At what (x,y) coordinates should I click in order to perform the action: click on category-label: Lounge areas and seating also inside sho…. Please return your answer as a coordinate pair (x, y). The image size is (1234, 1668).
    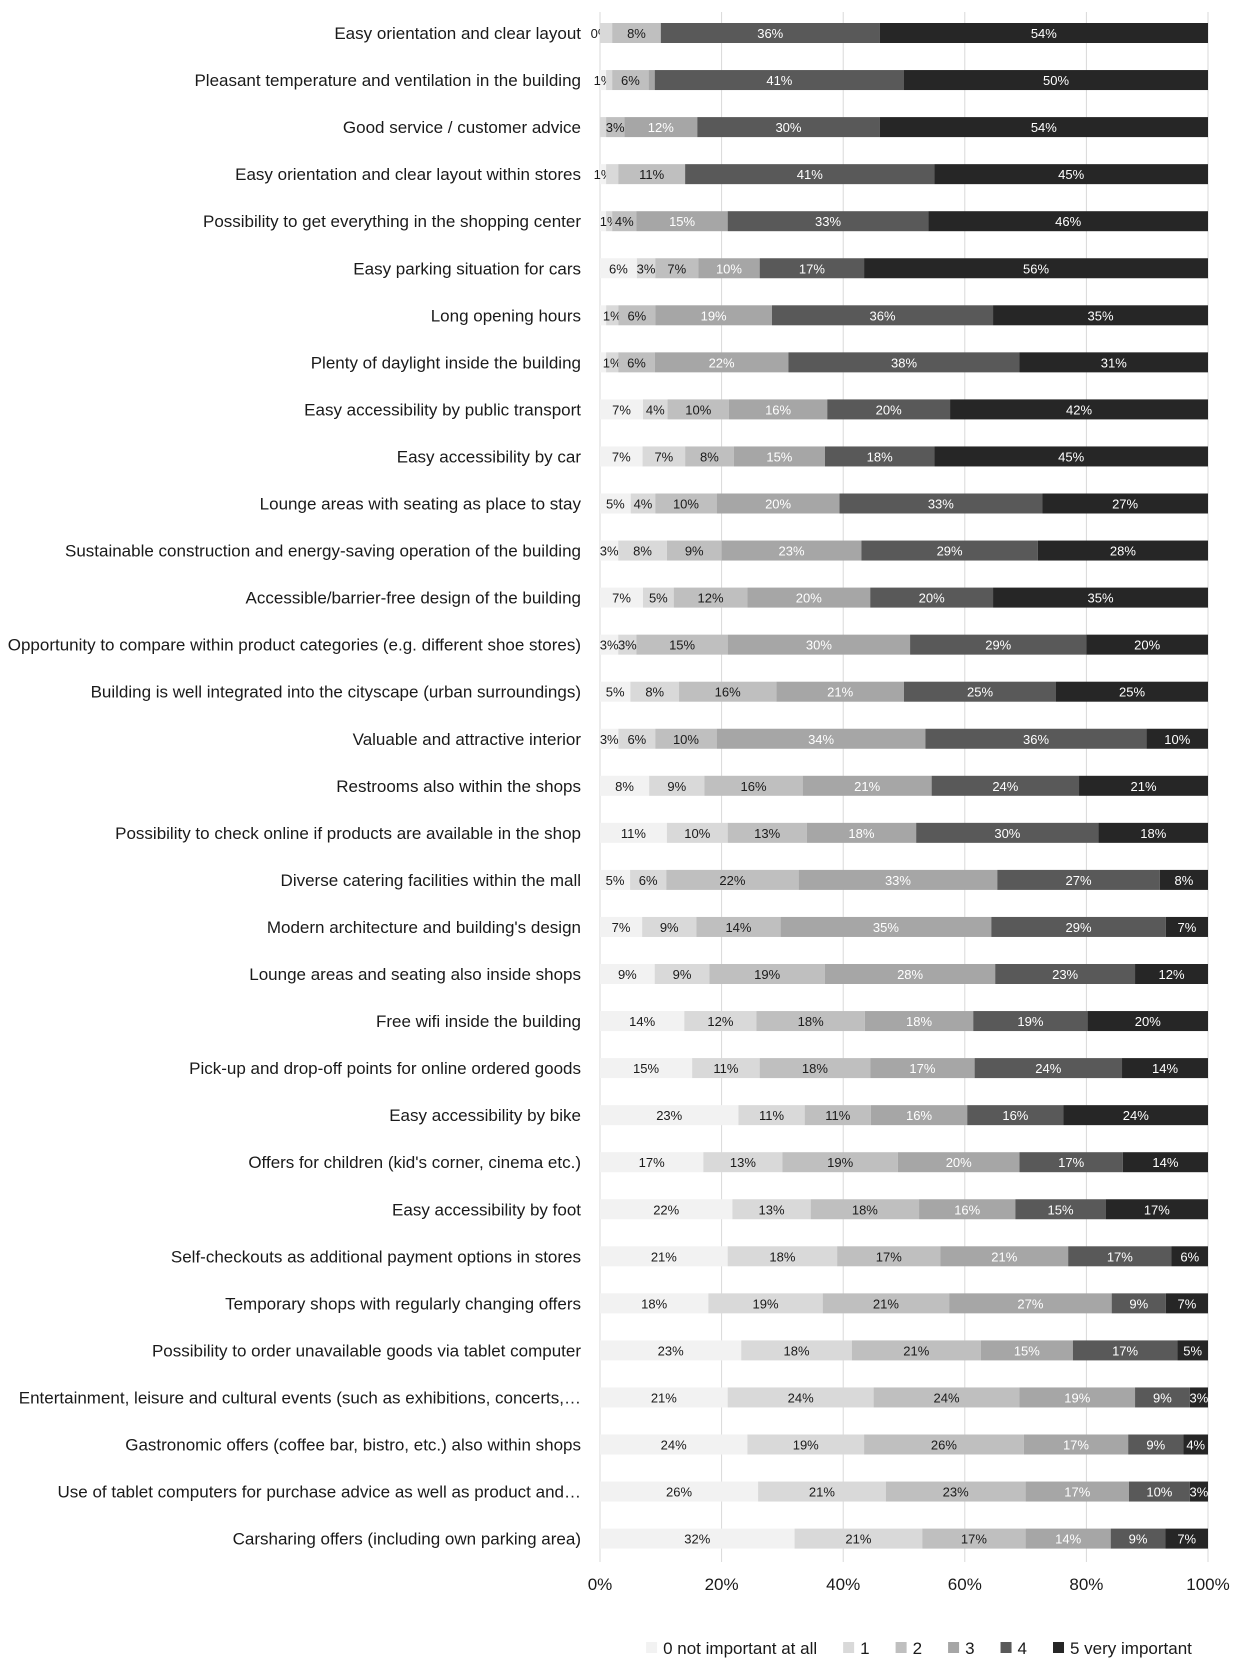
    Looking at the image, I should click on (415, 974).